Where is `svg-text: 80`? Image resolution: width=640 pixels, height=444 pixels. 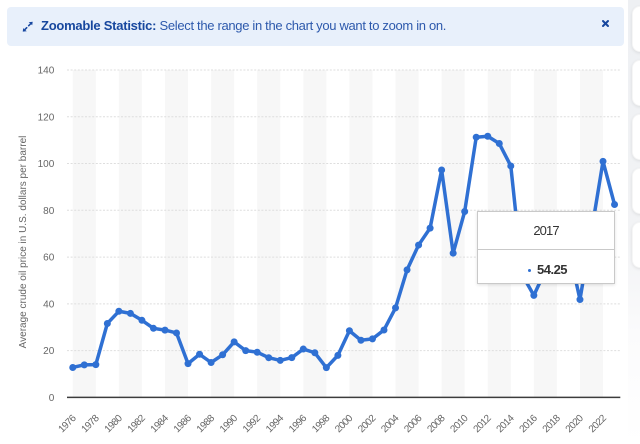
svg-text: 80 is located at coordinates (49, 211).